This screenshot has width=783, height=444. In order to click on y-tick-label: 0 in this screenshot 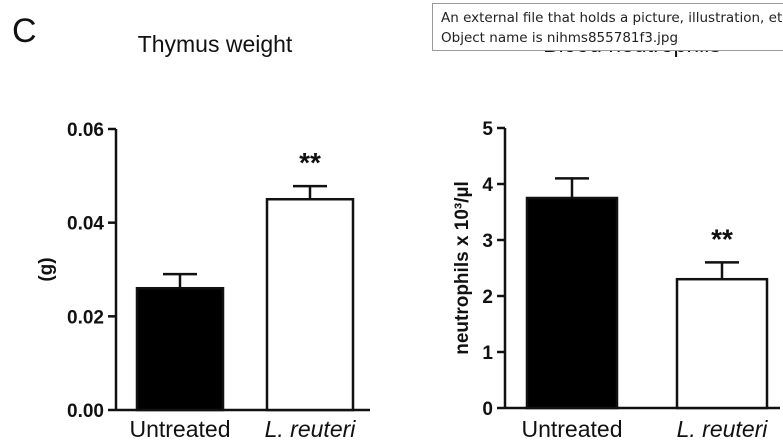, I will do `click(487, 409)`.